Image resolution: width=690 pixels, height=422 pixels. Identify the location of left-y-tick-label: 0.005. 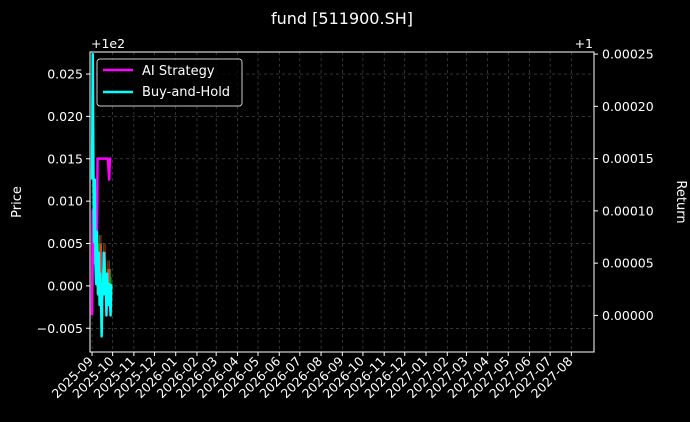
(65, 243).